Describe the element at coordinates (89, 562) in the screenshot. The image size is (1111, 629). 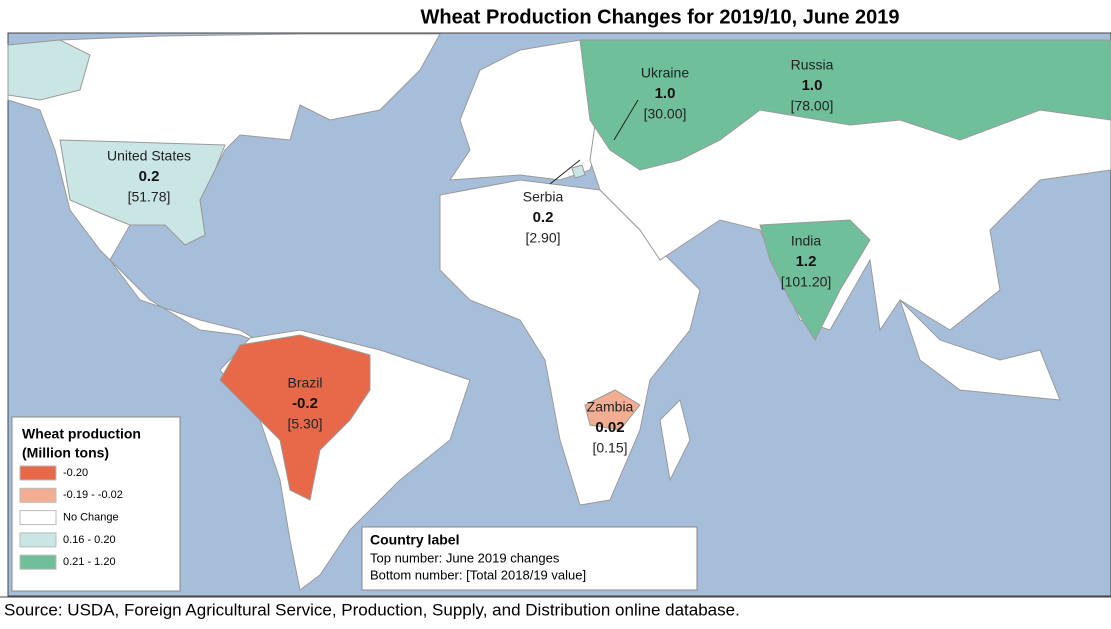
I see `legend-label: 0.21 - 1.20` at that location.